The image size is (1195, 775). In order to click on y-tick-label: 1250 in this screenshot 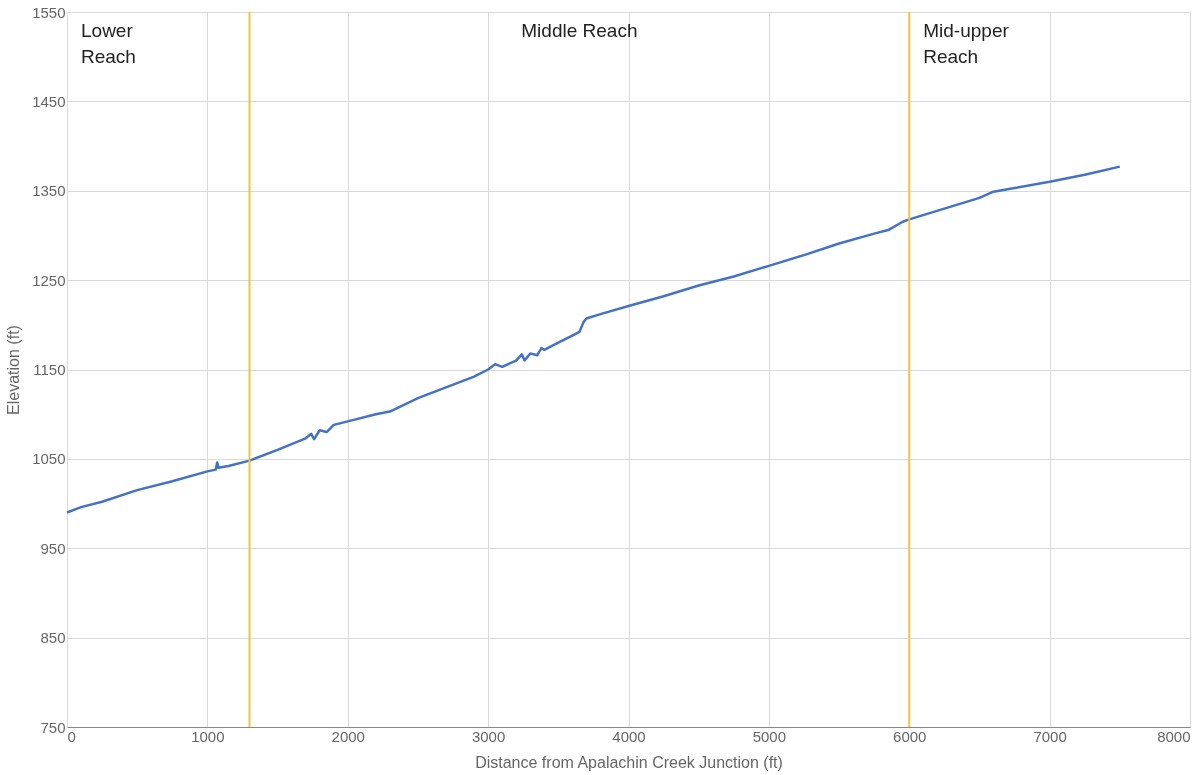, I will do `click(49, 280)`.